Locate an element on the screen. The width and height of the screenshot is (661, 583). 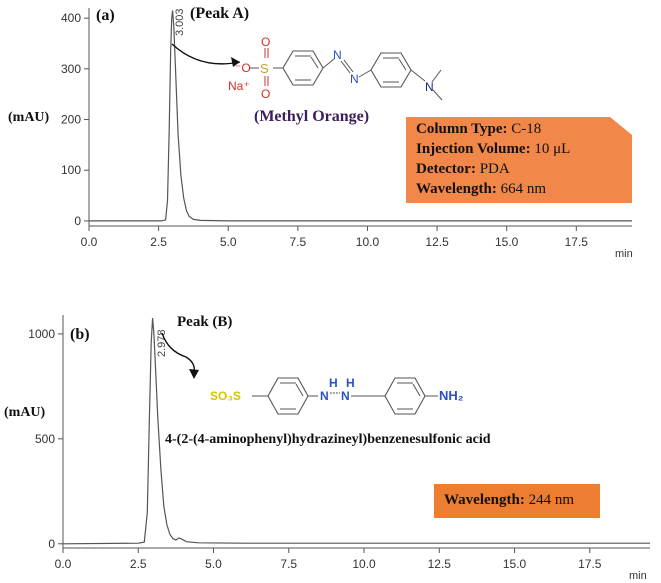
chart-a-ylabel: (mAU) is located at coordinates (29, 117).